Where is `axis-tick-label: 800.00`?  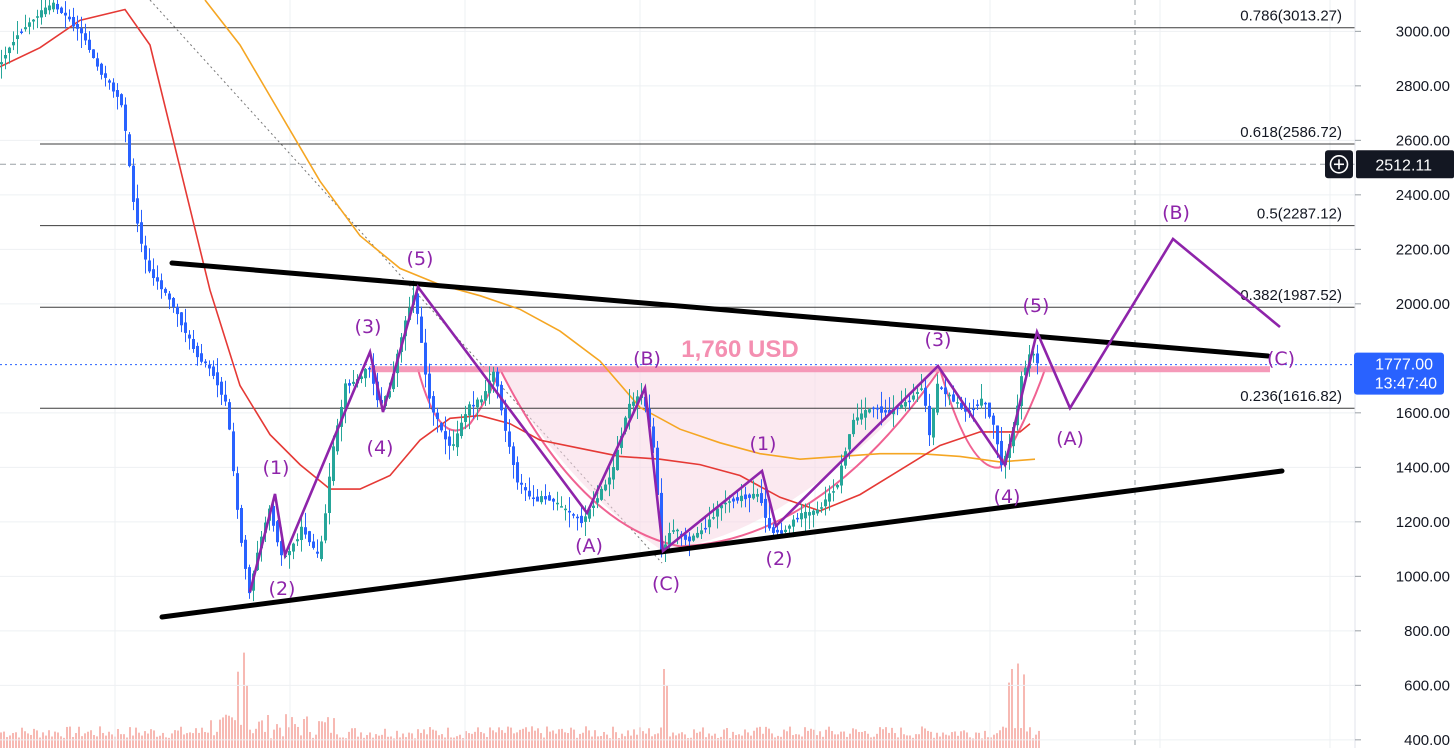 axis-tick-label: 800.00 is located at coordinates (1427, 631).